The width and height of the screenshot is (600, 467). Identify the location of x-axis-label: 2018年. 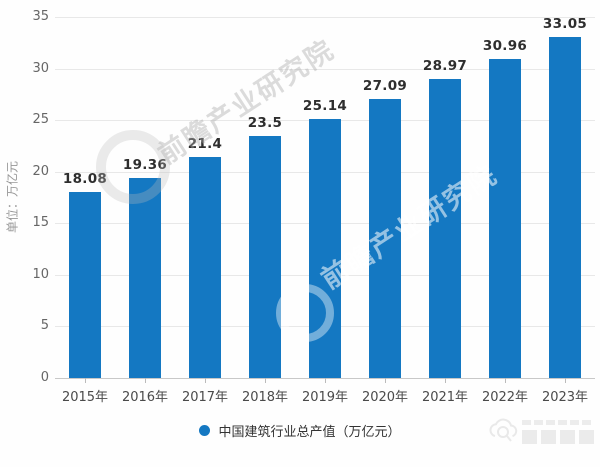
(265, 397).